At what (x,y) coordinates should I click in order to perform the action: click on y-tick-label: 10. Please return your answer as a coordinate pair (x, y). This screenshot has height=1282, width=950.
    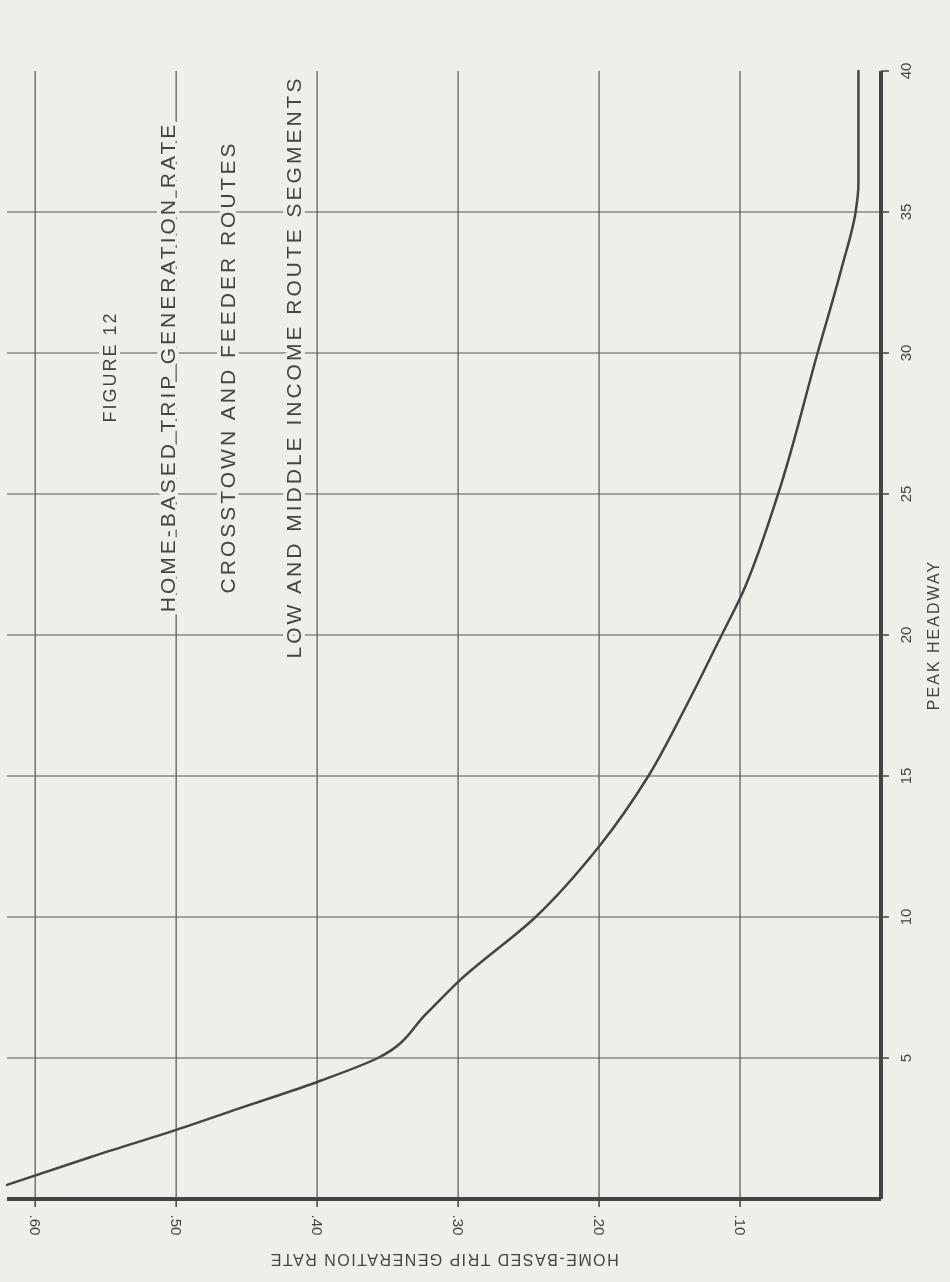
    Looking at the image, I should click on (905, 917).